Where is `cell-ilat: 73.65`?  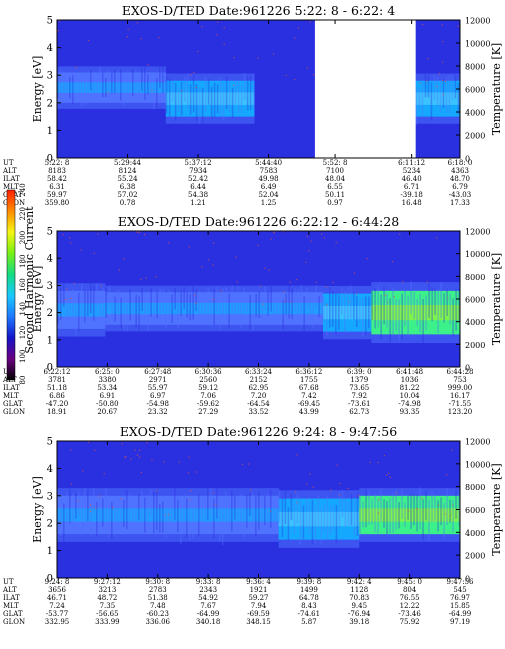 cell-ilat: 73.65 is located at coordinates (359, 388).